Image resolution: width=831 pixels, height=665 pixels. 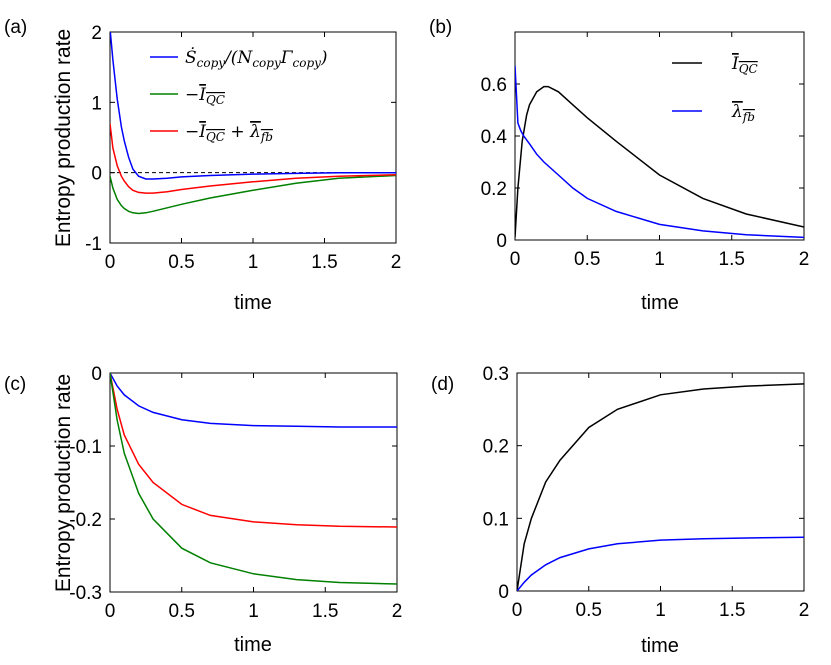 What do you see at coordinates (744, 65) in the screenshot?
I see `legend-entry: IQC` at bounding box center [744, 65].